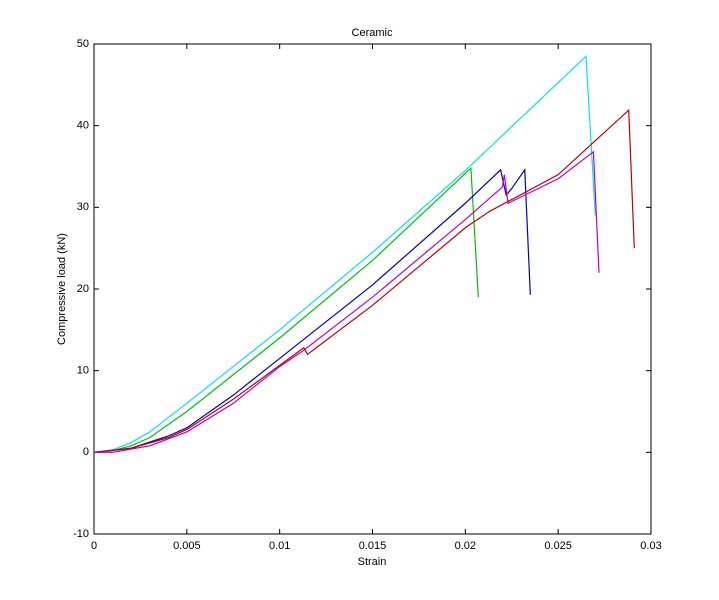 This screenshot has height=600, width=719. I want to click on y-tick-label: -10, so click(81, 534).